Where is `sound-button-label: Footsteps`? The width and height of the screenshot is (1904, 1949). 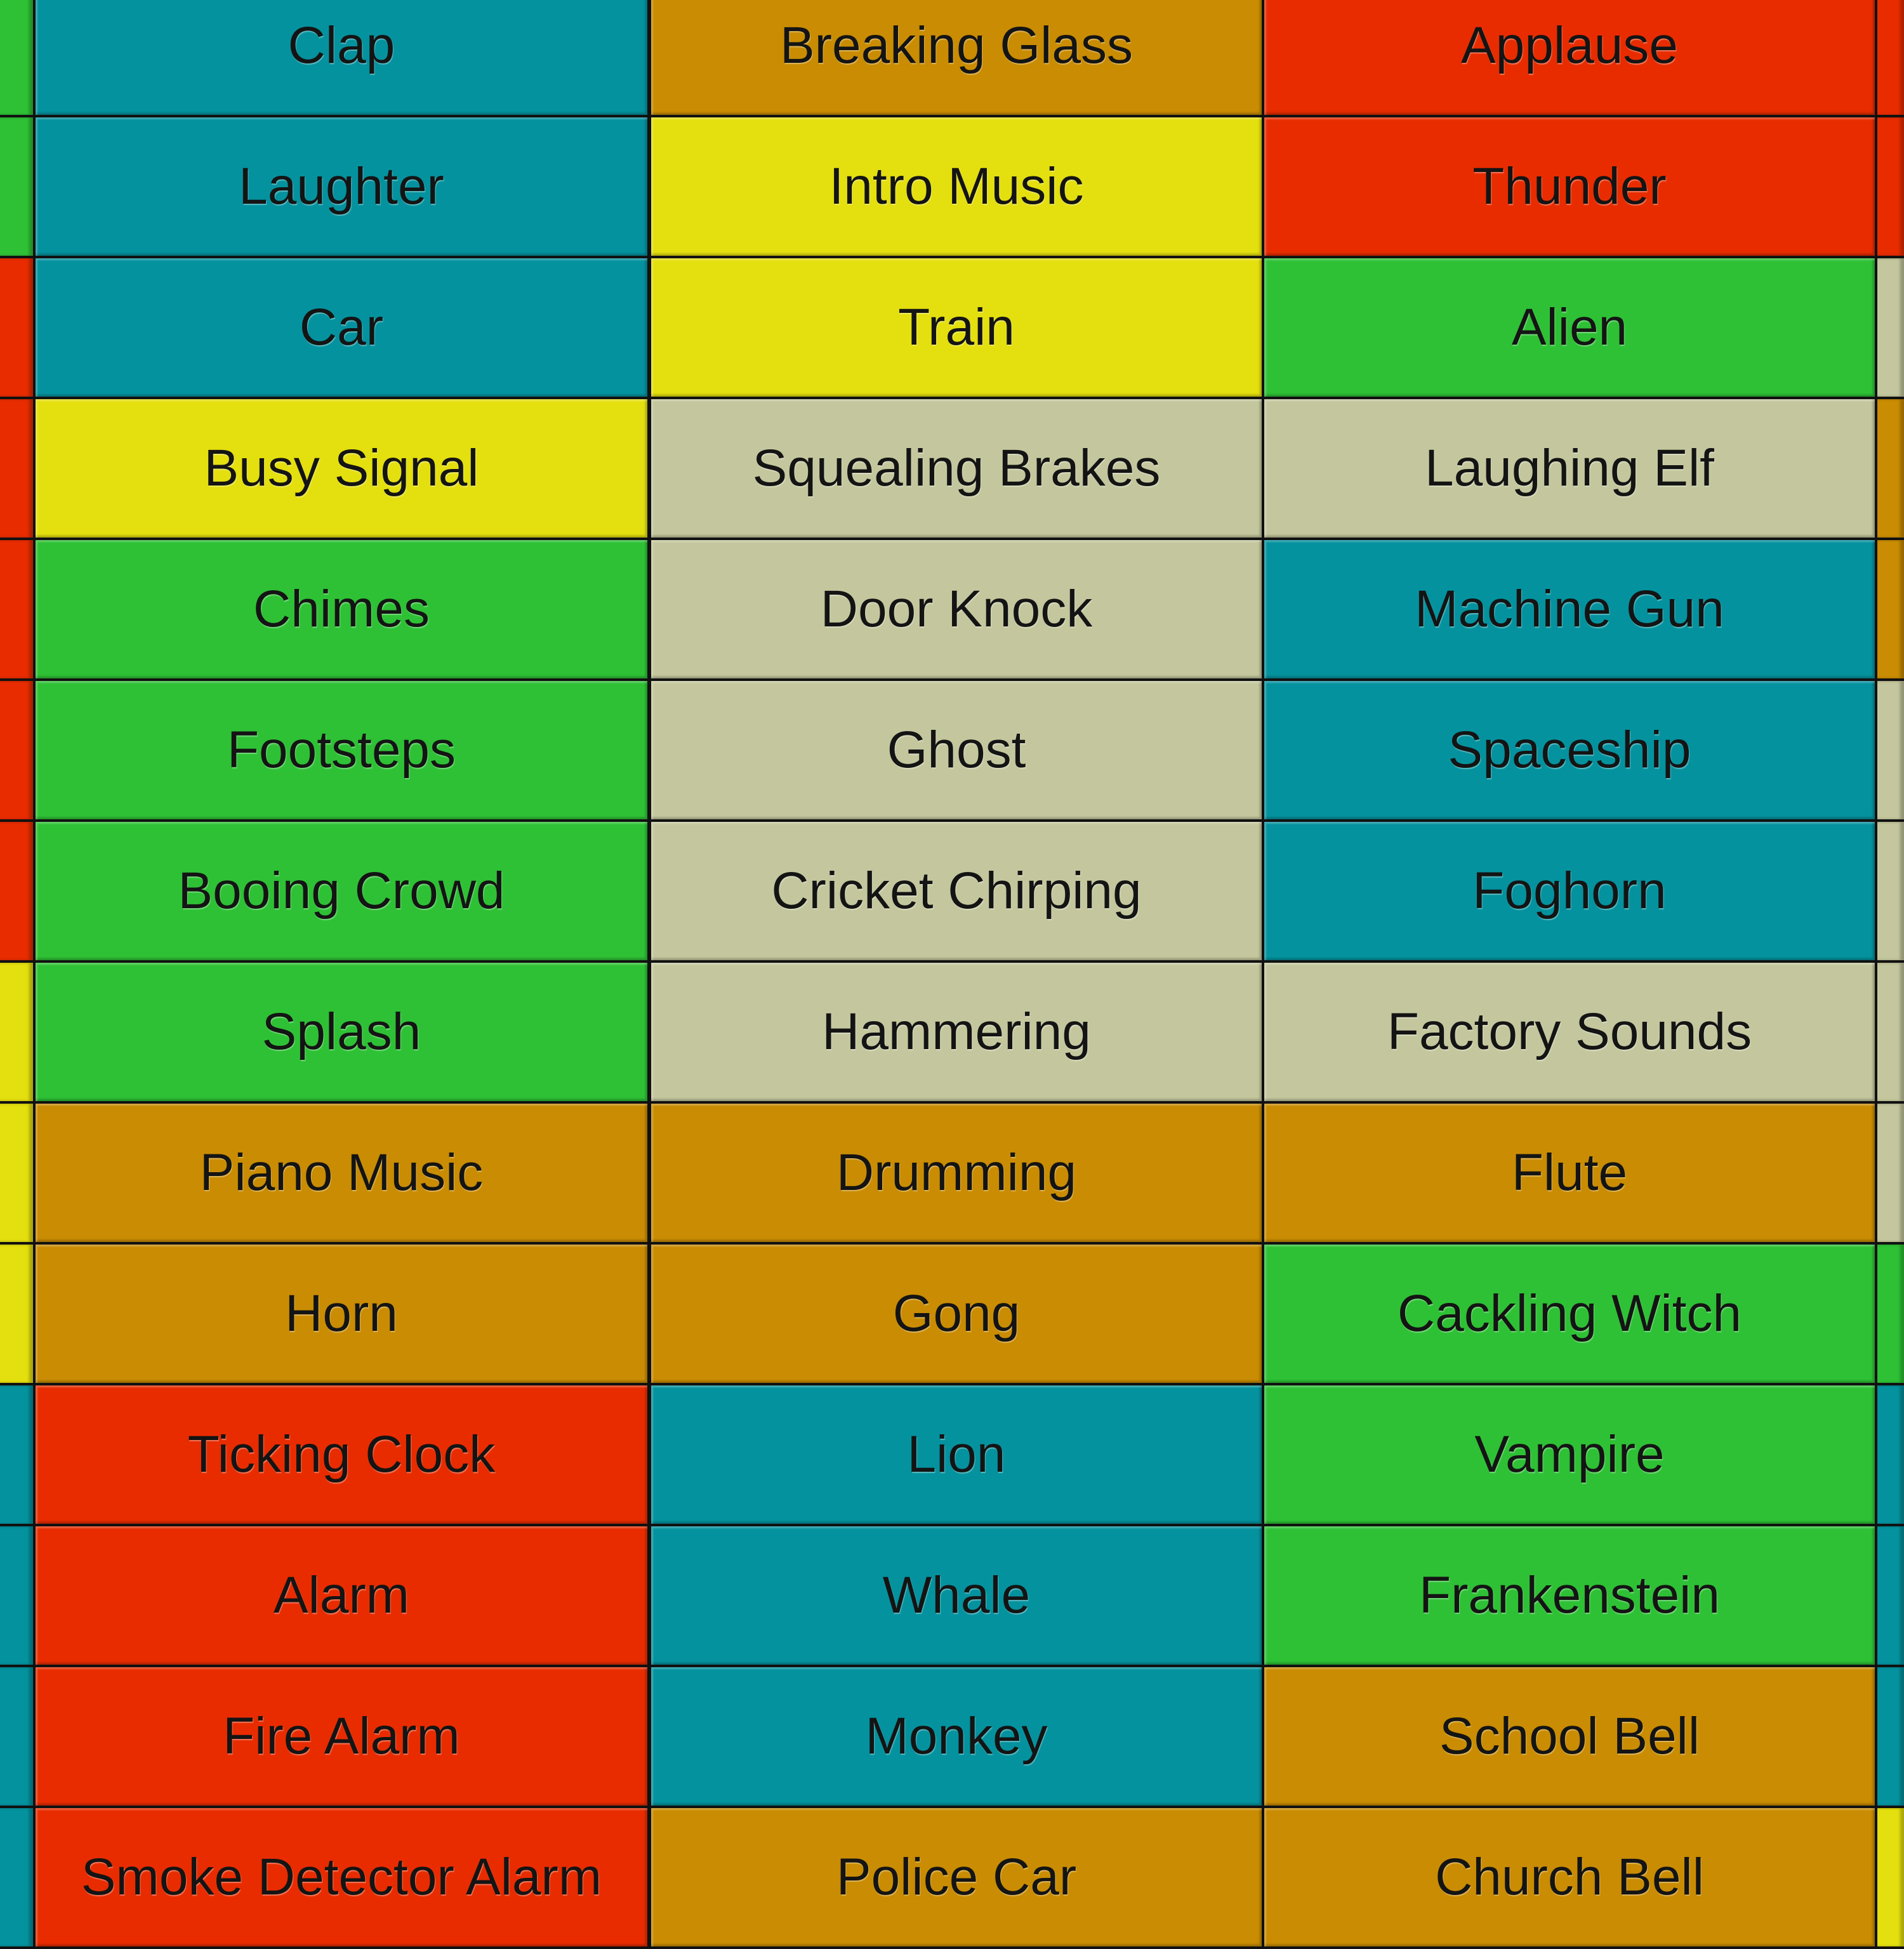 sound-button-label: Footsteps is located at coordinates (341, 750).